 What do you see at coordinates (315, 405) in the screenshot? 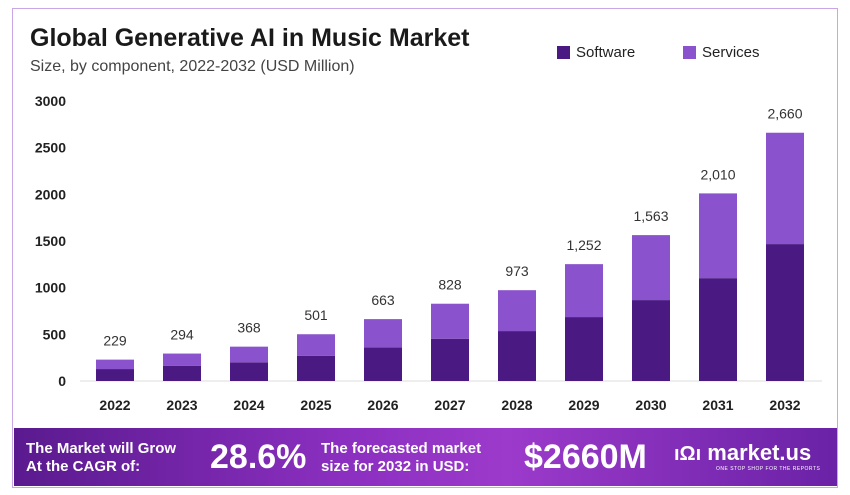
I see `x-tick-label: 2025` at bounding box center [315, 405].